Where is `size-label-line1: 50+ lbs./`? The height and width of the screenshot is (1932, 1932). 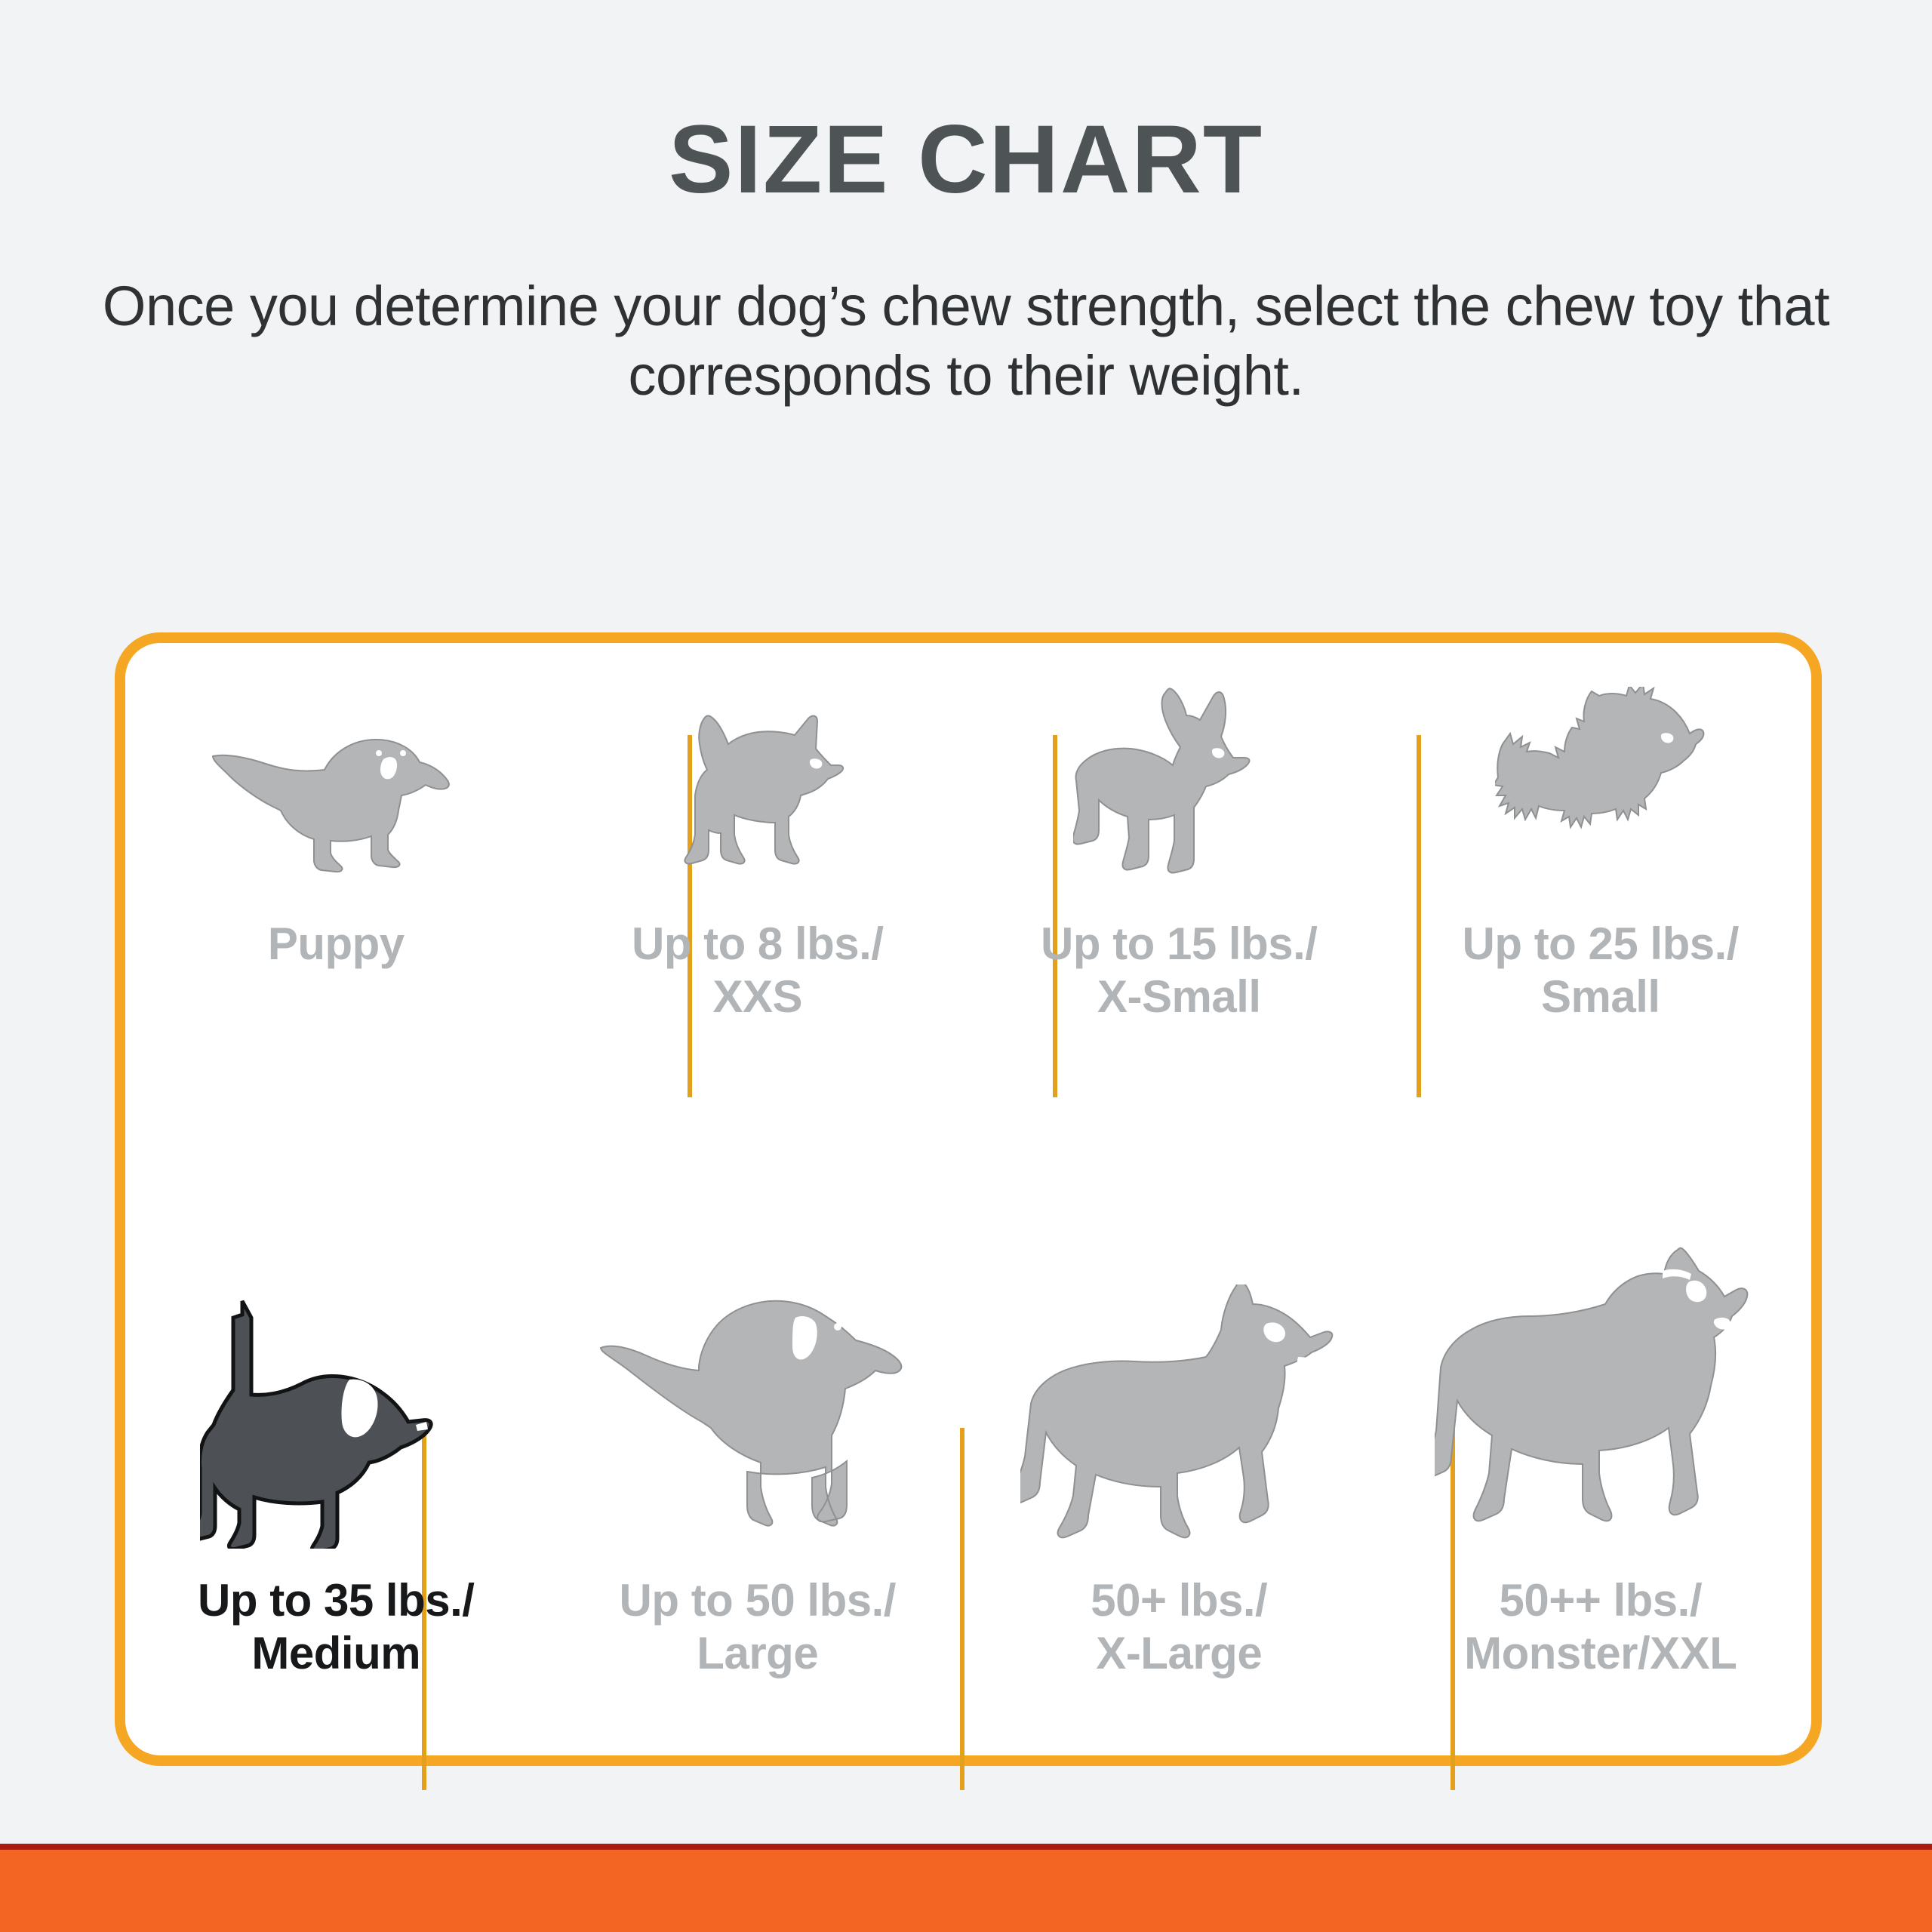
size-label-line1: 50+ lbs./ is located at coordinates (1179, 1600).